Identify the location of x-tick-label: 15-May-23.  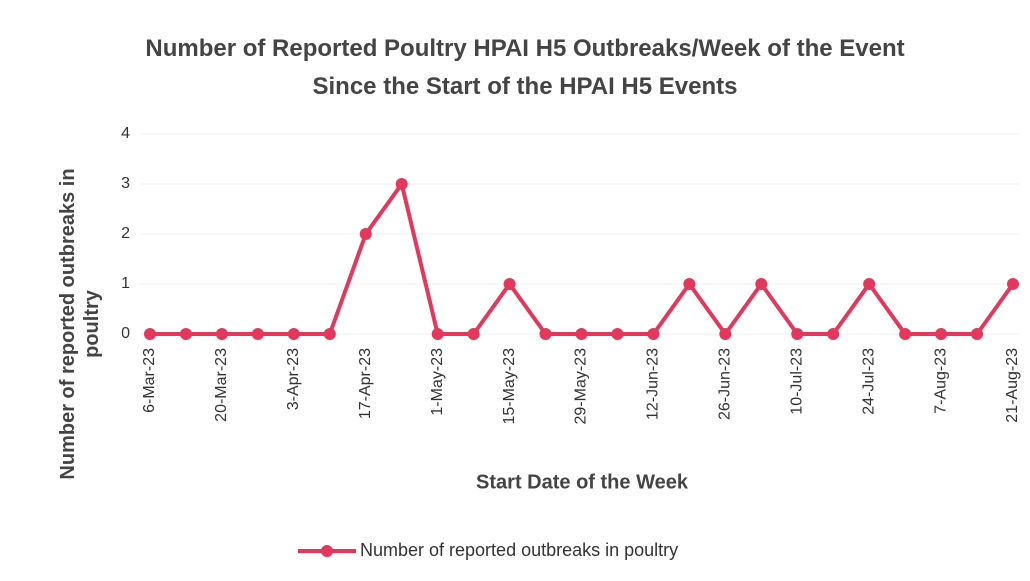
(509, 386).